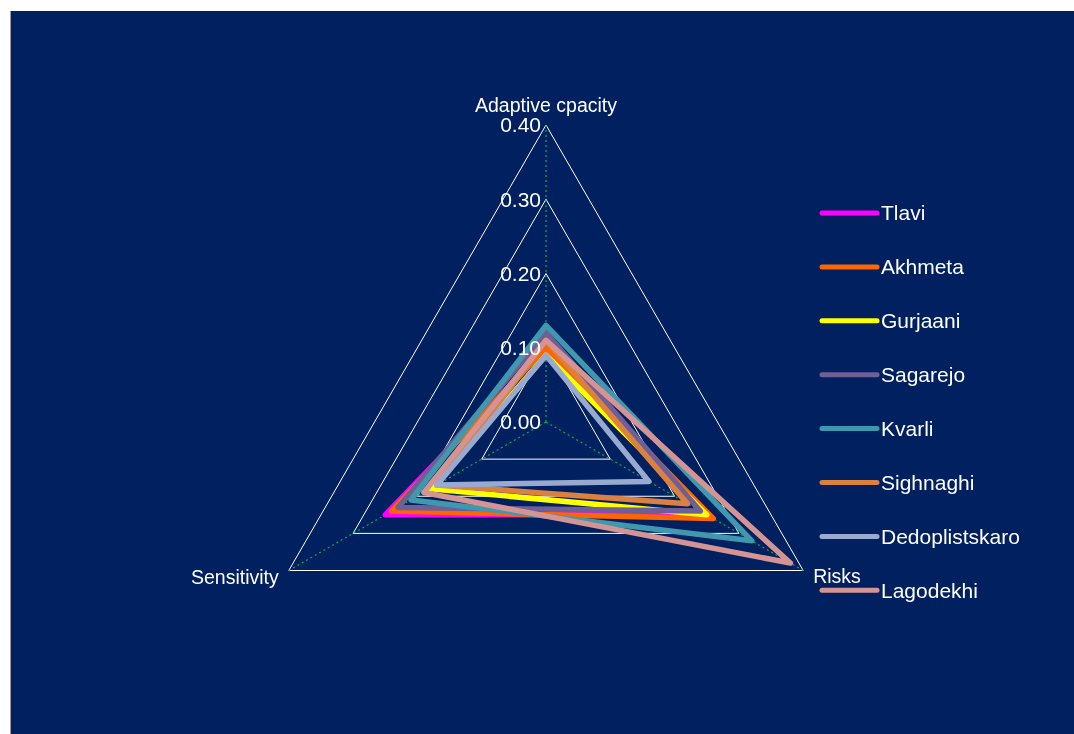 The width and height of the screenshot is (1074, 734). Describe the element at coordinates (837, 576) in the screenshot. I see `spoke-label: Risks` at that location.